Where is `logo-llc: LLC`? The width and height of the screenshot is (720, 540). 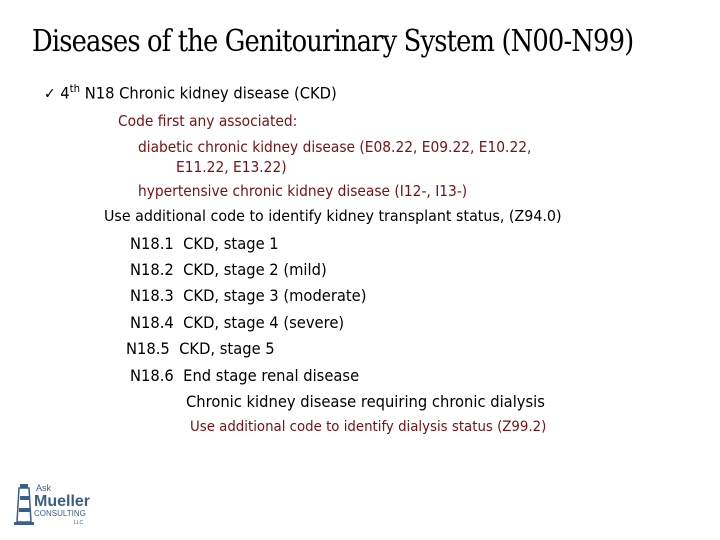 logo-llc: LLC is located at coordinates (79, 523).